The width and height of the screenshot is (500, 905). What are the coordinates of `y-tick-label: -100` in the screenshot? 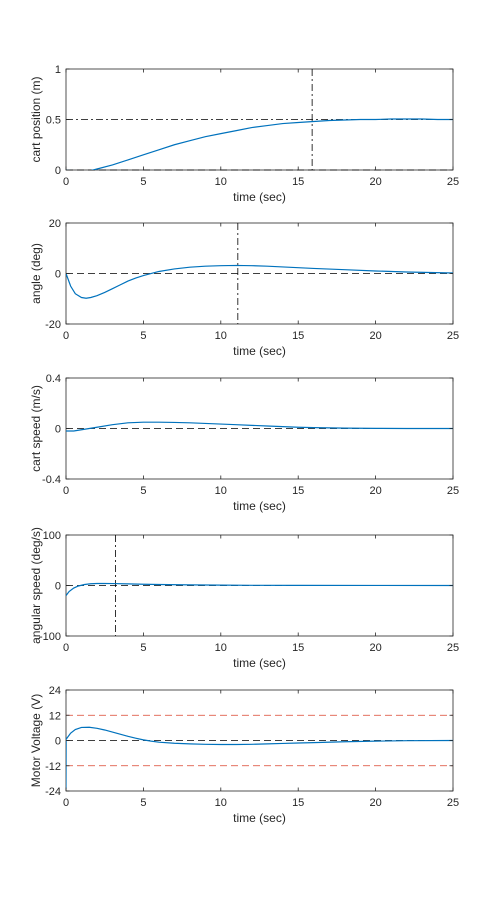 It's located at (50, 637).